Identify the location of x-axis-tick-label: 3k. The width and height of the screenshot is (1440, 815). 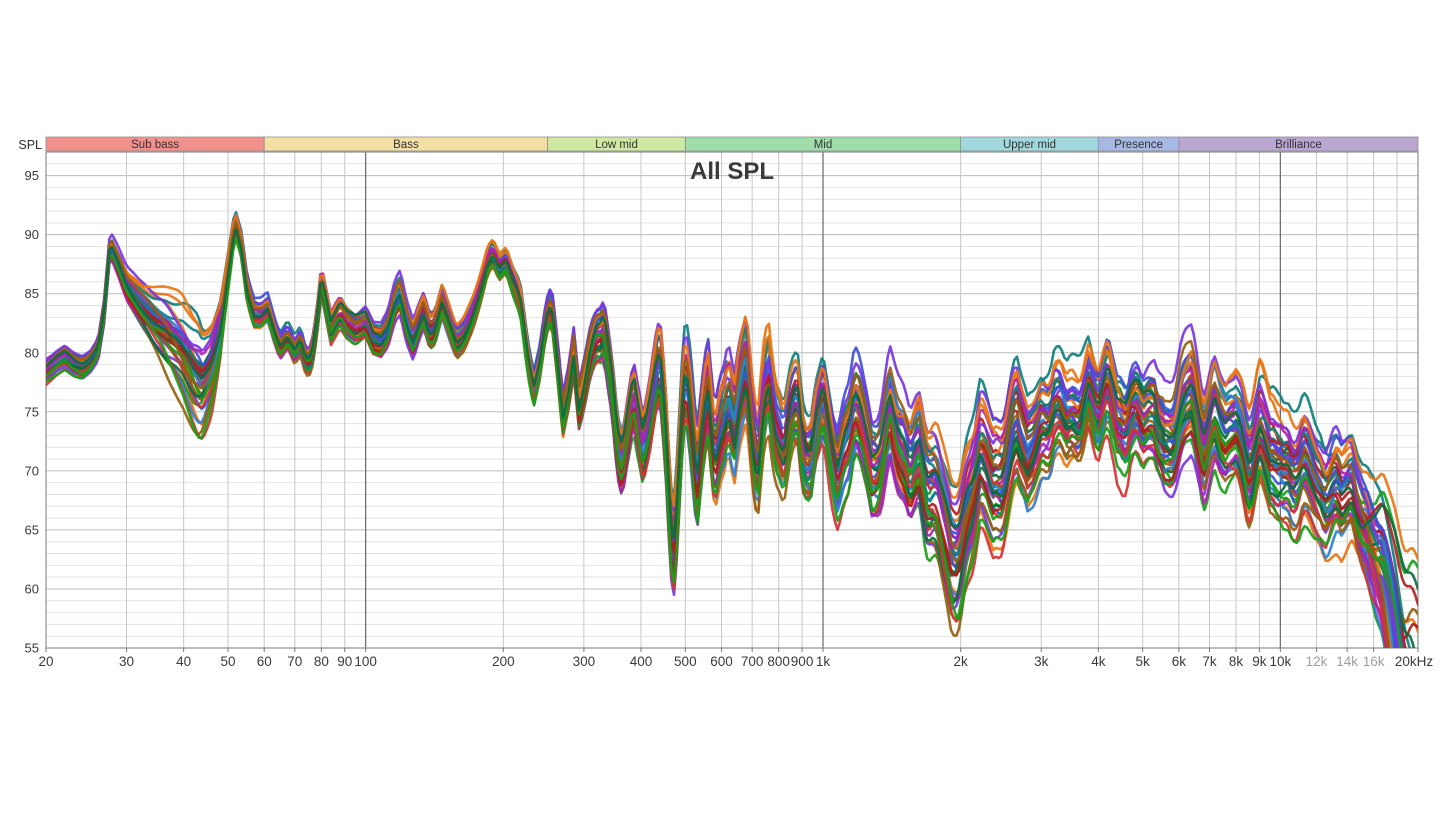
(1041, 661).